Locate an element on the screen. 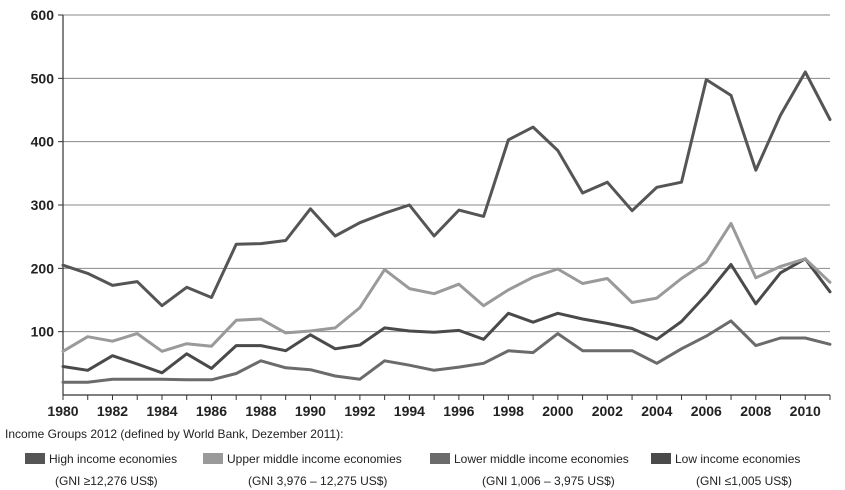 Image resolution: width=845 pixels, height=490 pixels. y-tick-label: 600 is located at coordinates (43, 15).